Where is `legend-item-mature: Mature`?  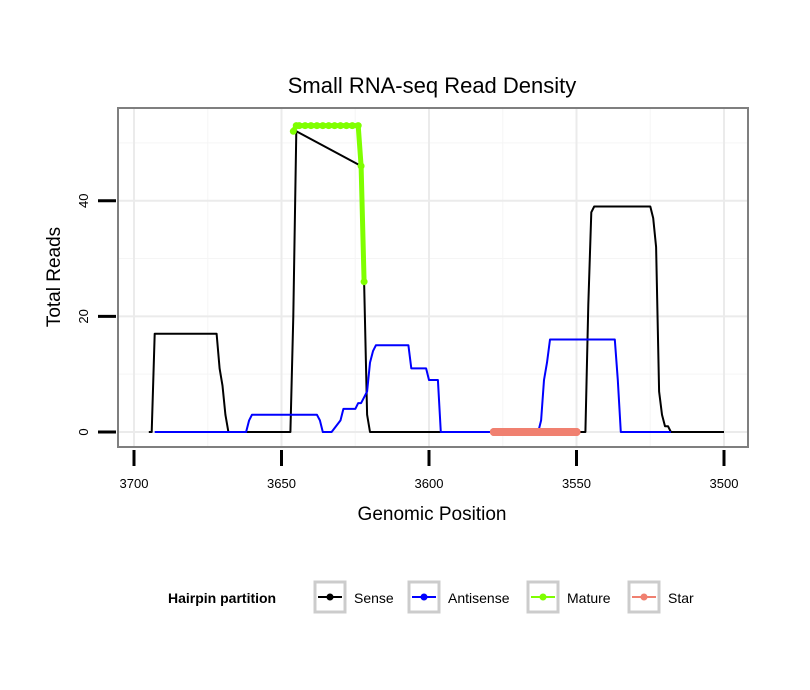
legend-item-mature: Mature is located at coordinates (568, 597).